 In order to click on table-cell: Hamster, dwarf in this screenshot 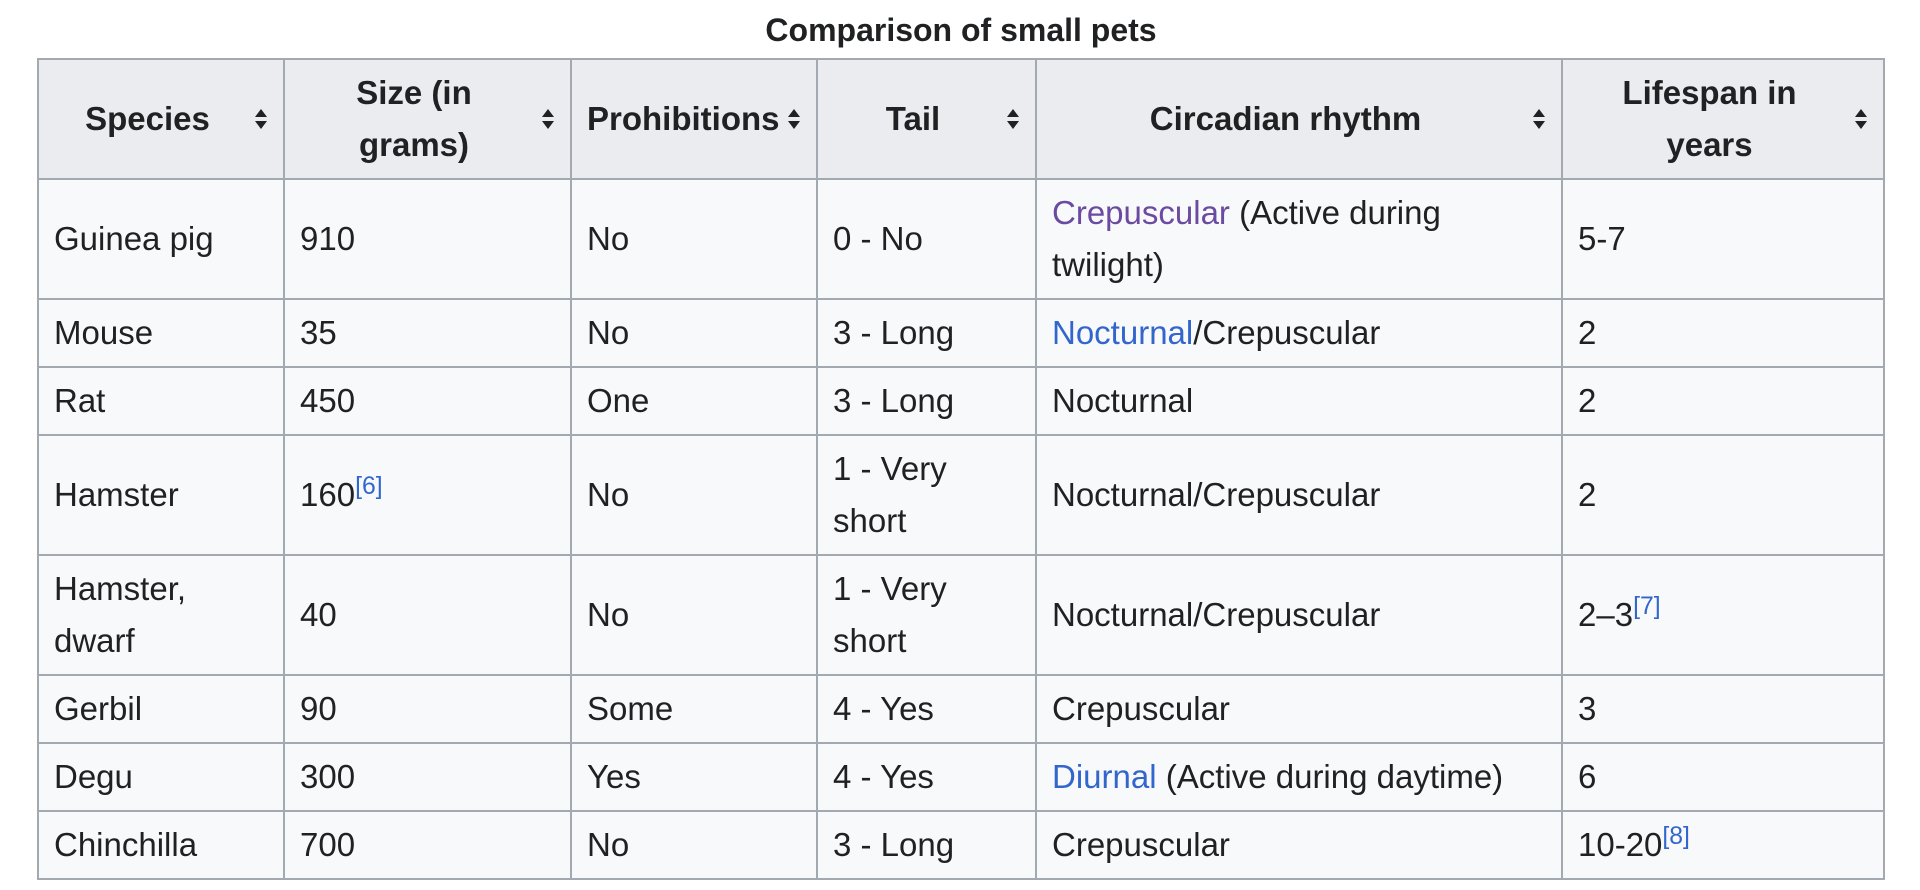, I will do `click(161, 615)`.